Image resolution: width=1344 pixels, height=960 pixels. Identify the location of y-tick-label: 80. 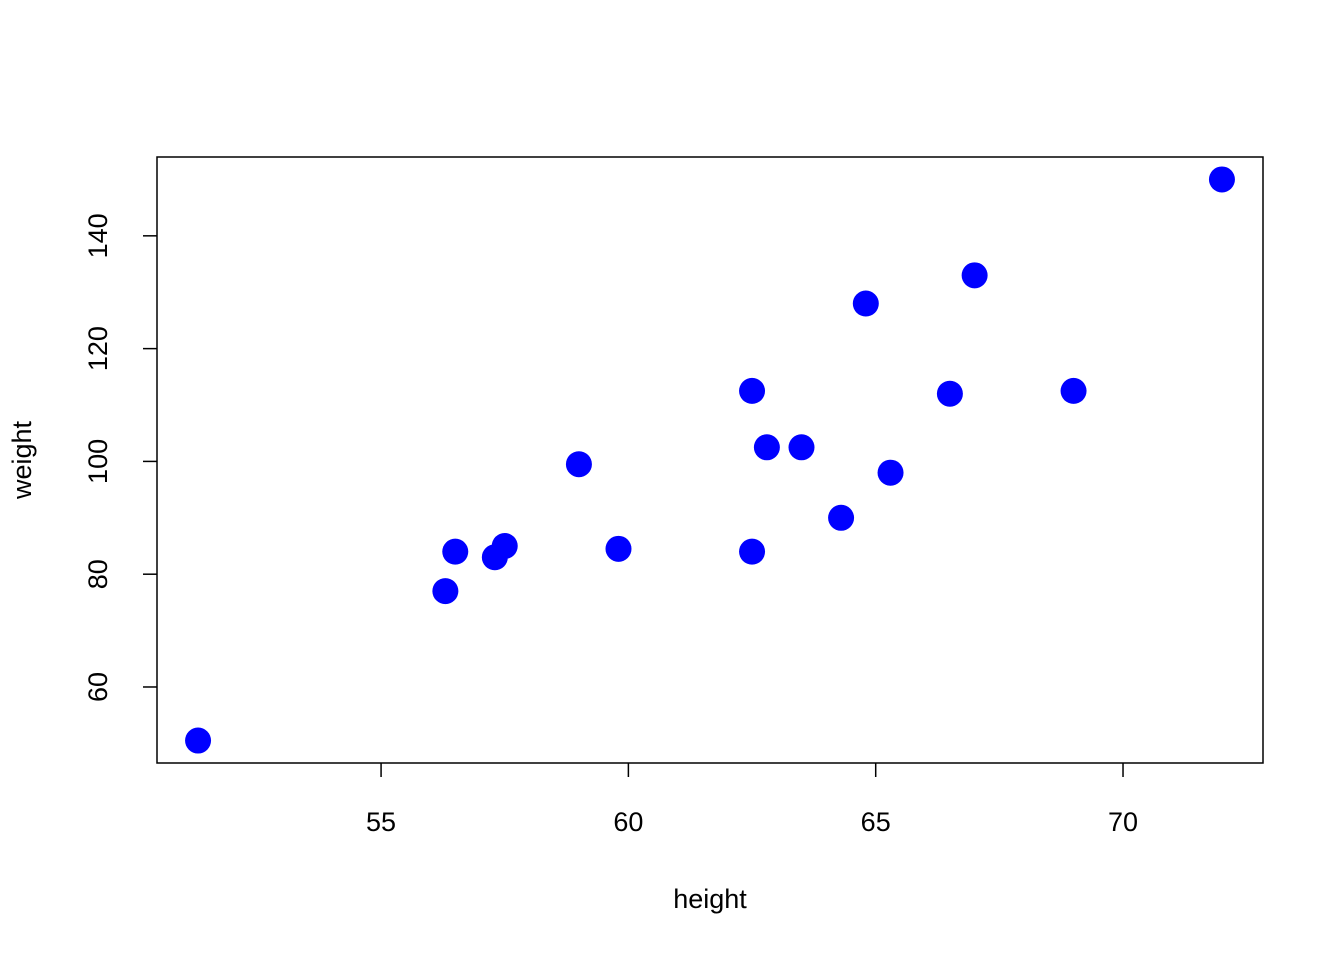
(98, 574).